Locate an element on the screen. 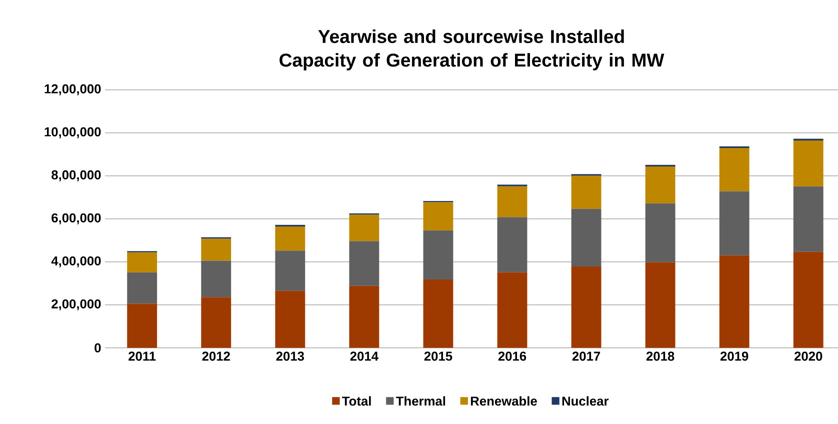 Image resolution: width=838 pixels, height=424 pixels. legend-label: Nuclear is located at coordinates (585, 401).